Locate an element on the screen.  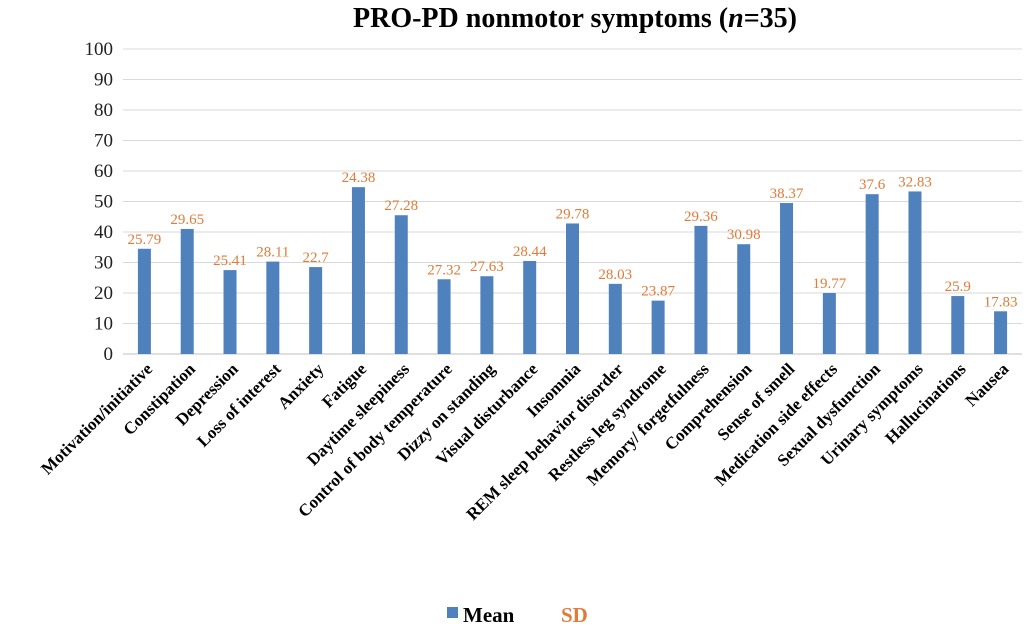
sd-data-label: 19.77 is located at coordinates (829, 284).